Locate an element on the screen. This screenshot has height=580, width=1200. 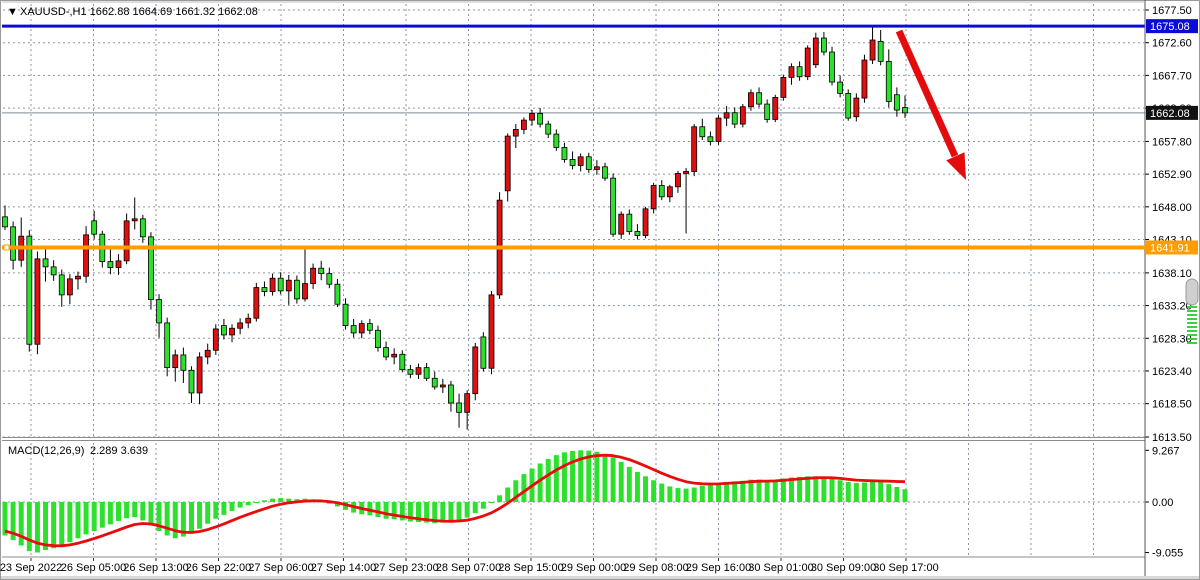
price-tag-text: 1675.08 is located at coordinates (1170, 27).